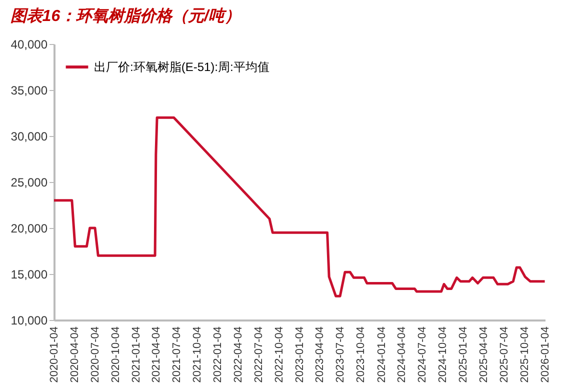  Describe the element at coordinates (402, 354) in the screenshot. I see `x-tick-label: 2024-04-04` at that location.